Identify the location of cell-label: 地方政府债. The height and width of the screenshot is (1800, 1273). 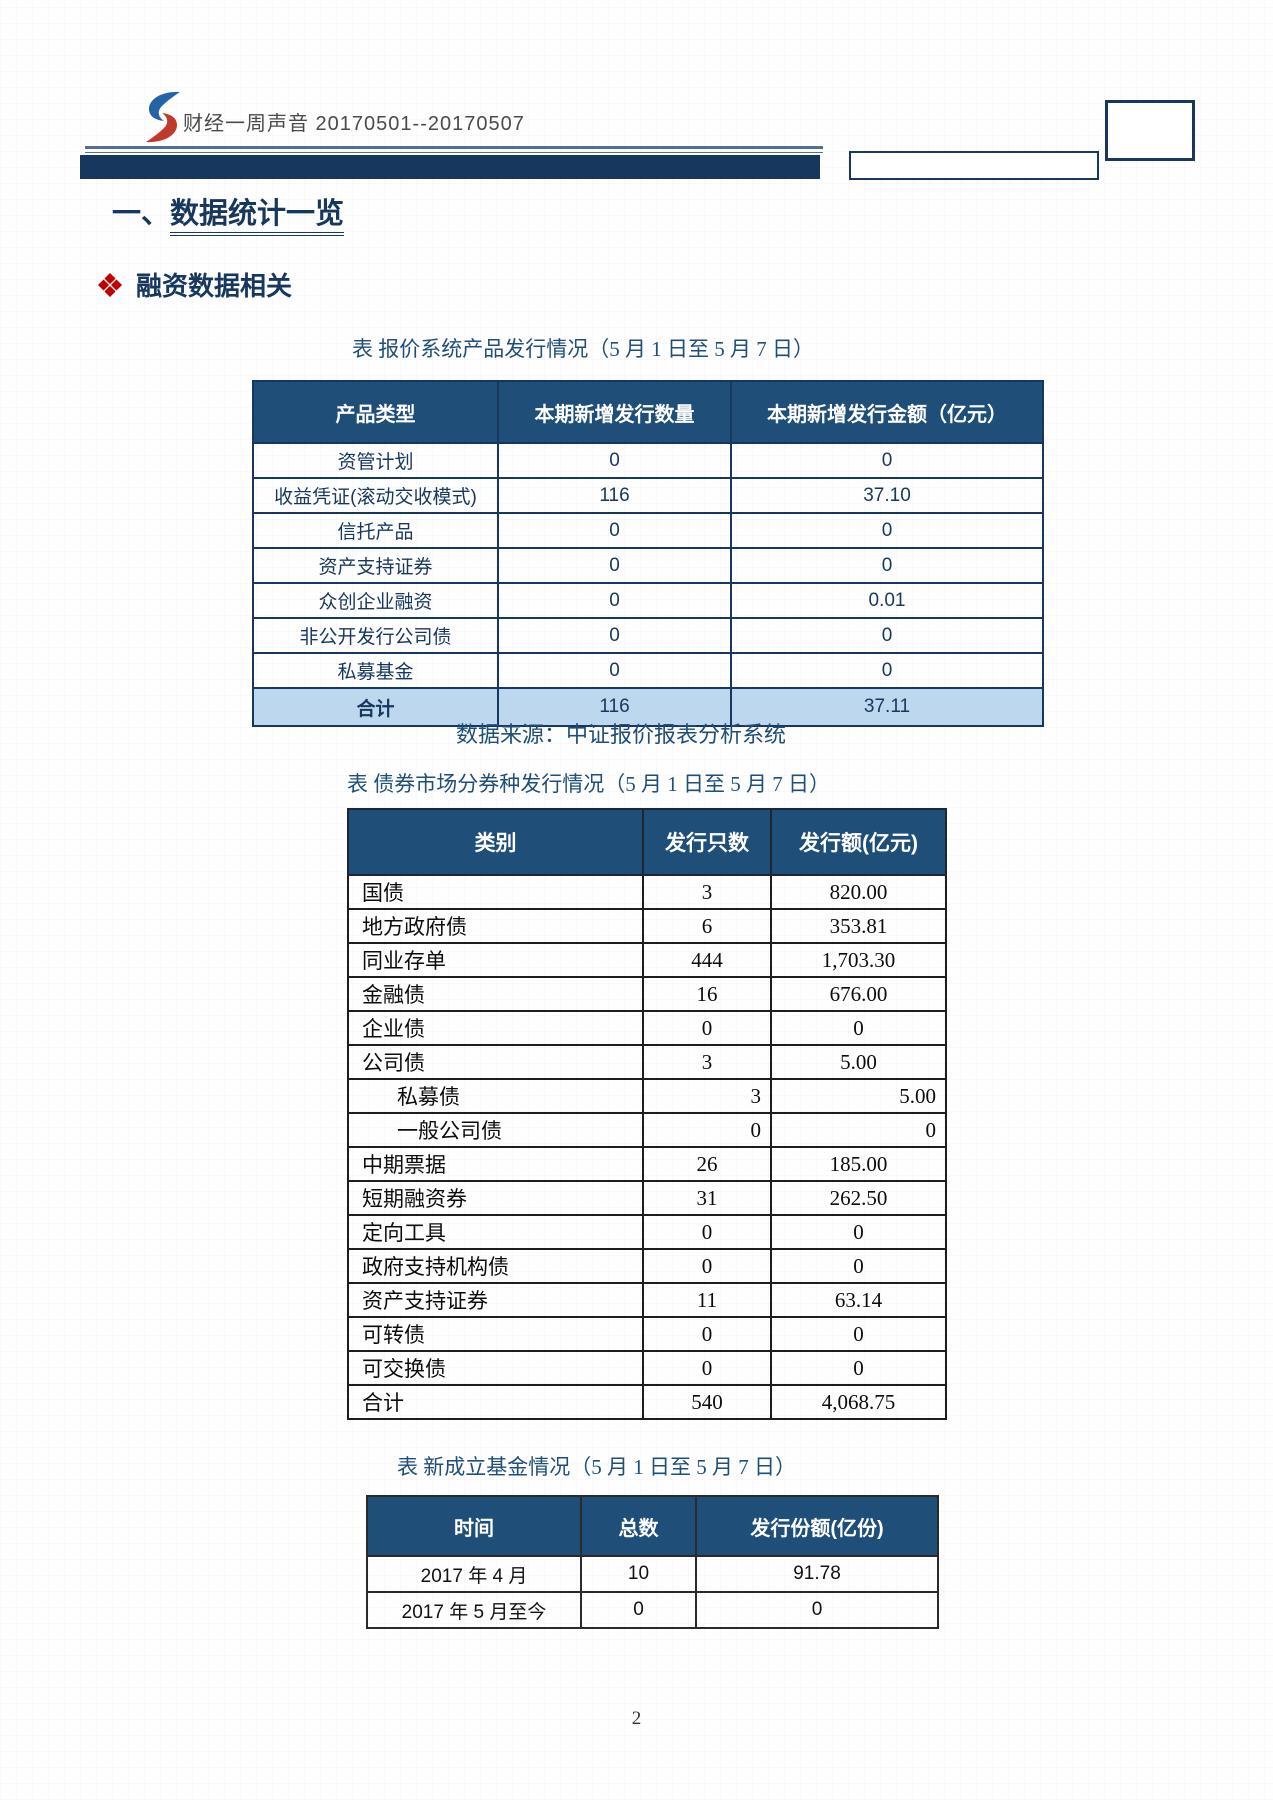
(495, 926).